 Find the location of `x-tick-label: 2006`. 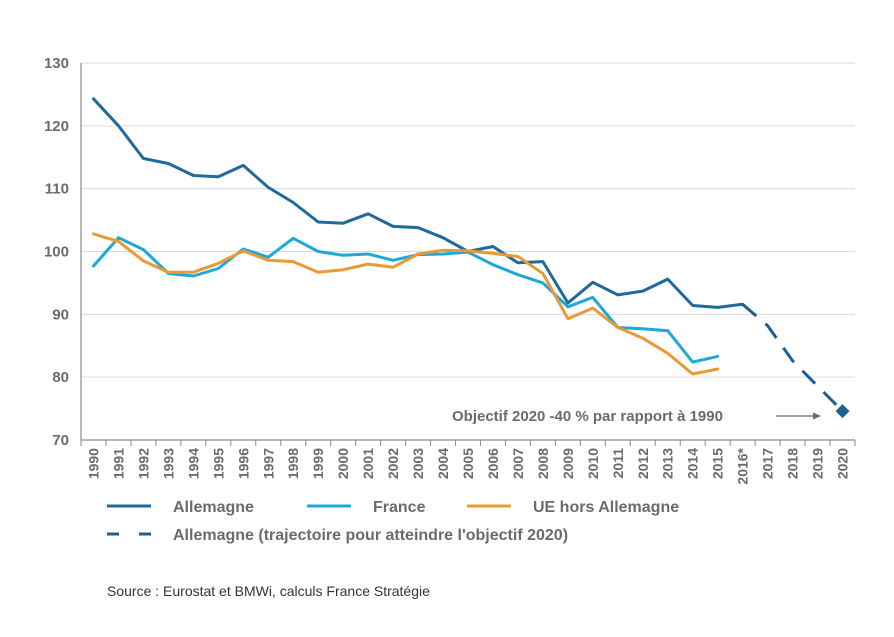

x-tick-label: 2006 is located at coordinates (493, 463).